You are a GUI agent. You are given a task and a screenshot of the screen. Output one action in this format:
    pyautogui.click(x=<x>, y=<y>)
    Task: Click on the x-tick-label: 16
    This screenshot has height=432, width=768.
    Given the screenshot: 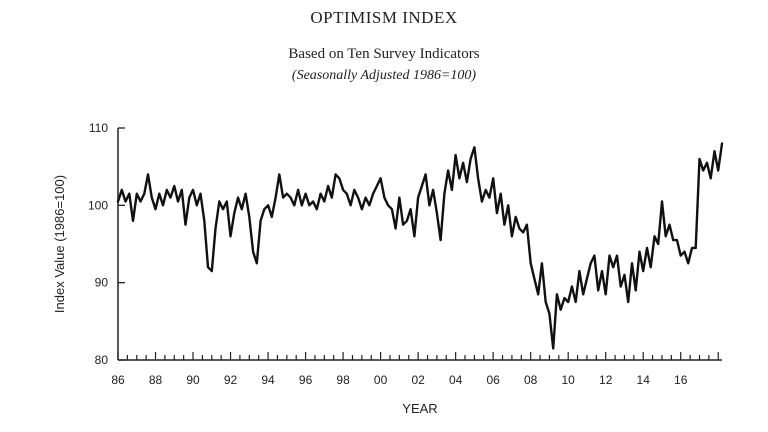 What is the action you would take?
    pyautogui.click(x=681, y=380)
    